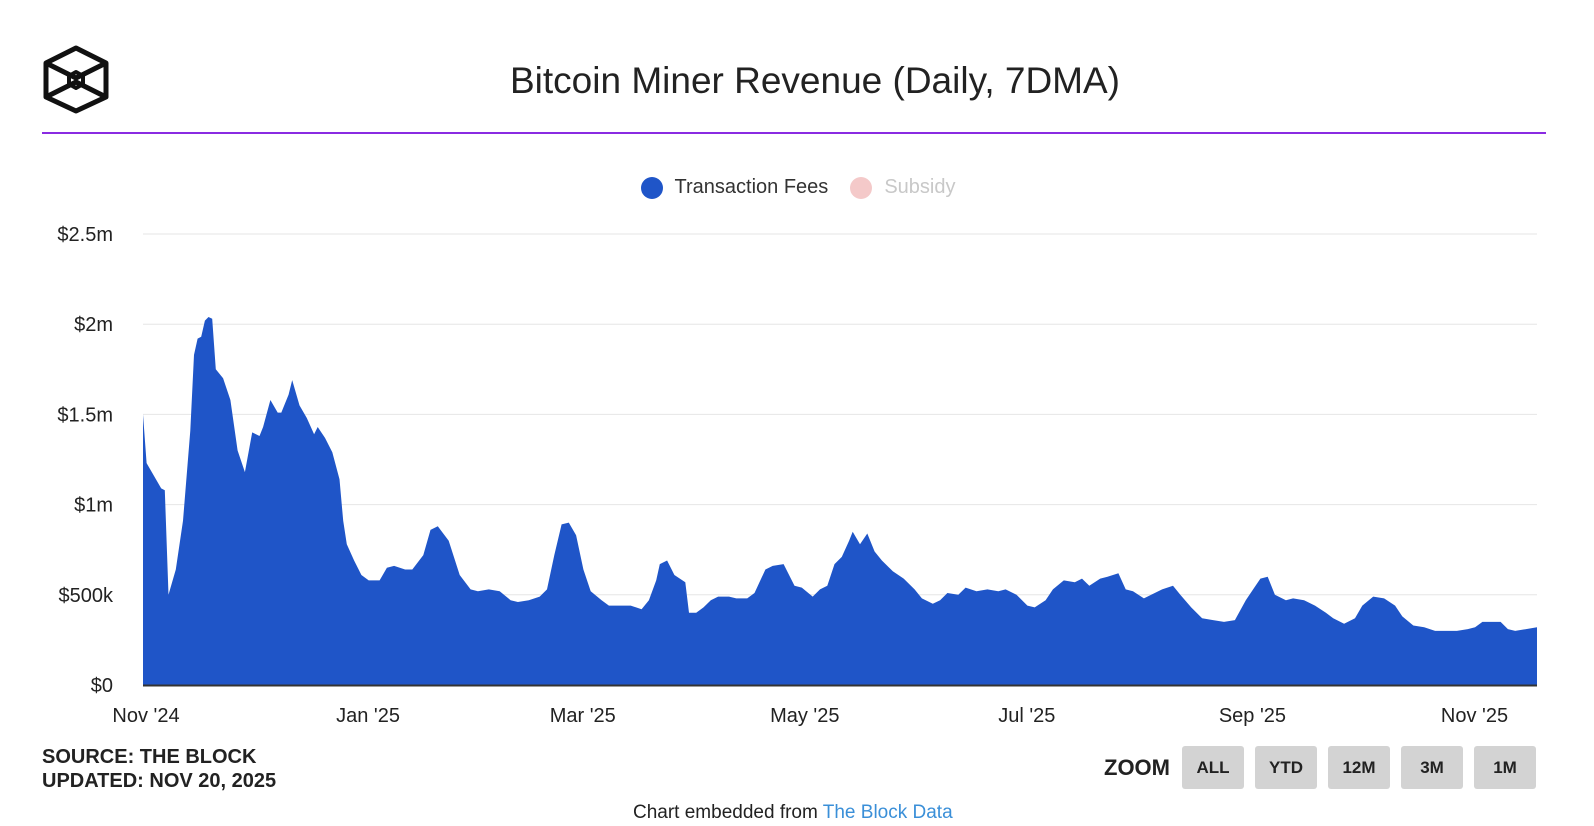  Describe the element at coordinates (814, 80) in the screenshot. I see `chart-title: Bitcoin Miner Revenue (Daily, 7DMA)` at that location.